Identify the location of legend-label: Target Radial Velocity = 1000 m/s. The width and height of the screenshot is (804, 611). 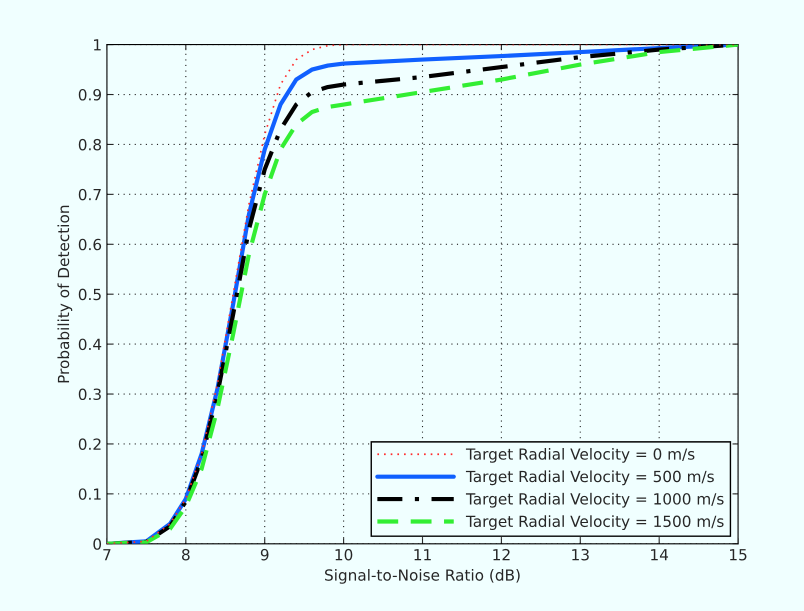
(595, 500).